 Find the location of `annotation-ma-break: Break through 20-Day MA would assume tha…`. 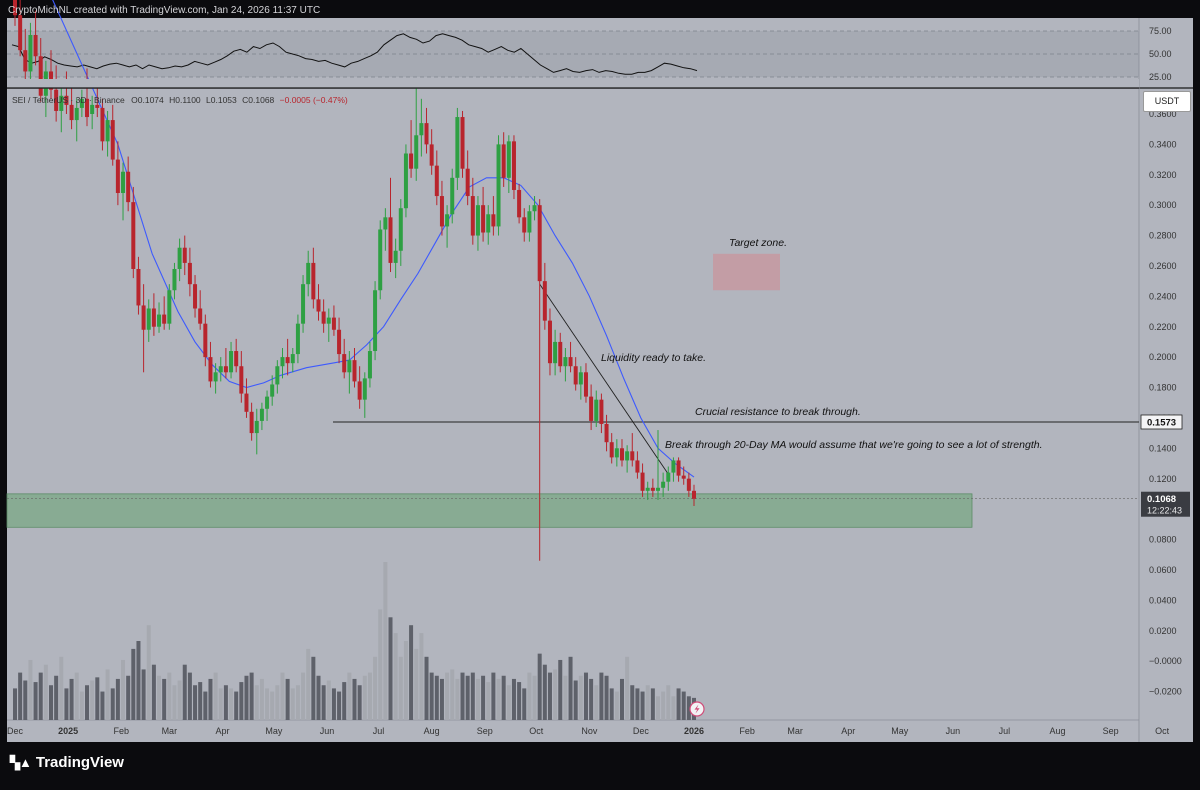

annotation-ma-break: Break through 20-Day MA would assume tha… is located at coordinates (854, 445).